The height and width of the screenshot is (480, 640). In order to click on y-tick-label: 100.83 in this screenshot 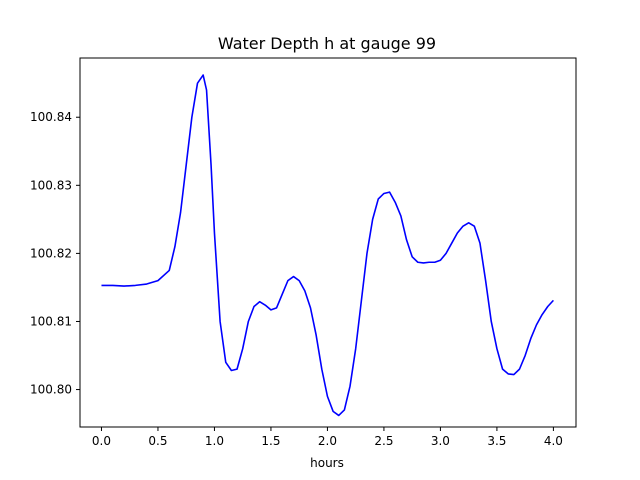, I will do `click(51, 185)`.